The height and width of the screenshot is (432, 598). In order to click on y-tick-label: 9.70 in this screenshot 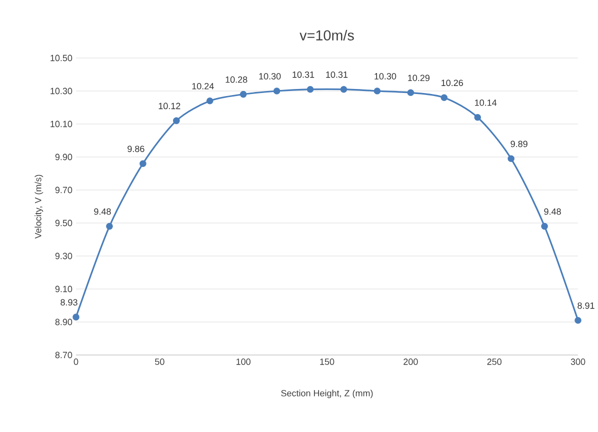, I will do `click(63, 190)`.